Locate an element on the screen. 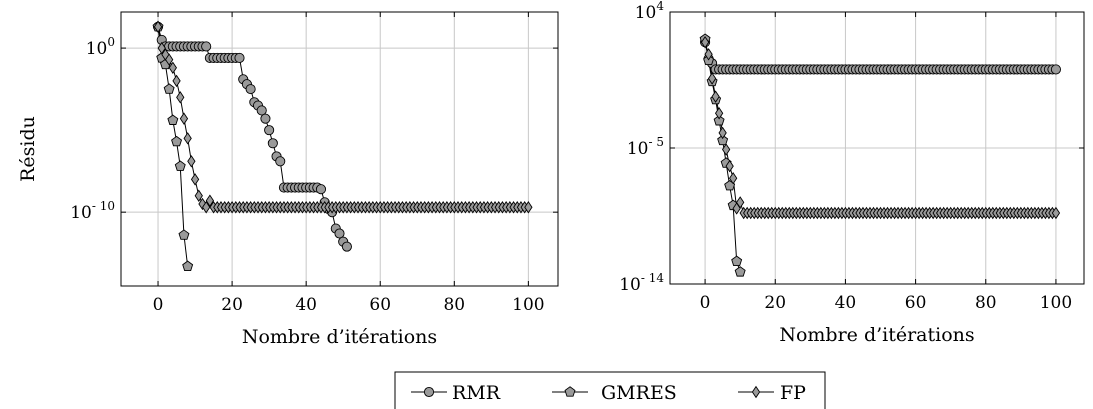 This screenshot has height=409, width=1093. y-tick-label: 10⁴ is located at coordinates (650, 11).